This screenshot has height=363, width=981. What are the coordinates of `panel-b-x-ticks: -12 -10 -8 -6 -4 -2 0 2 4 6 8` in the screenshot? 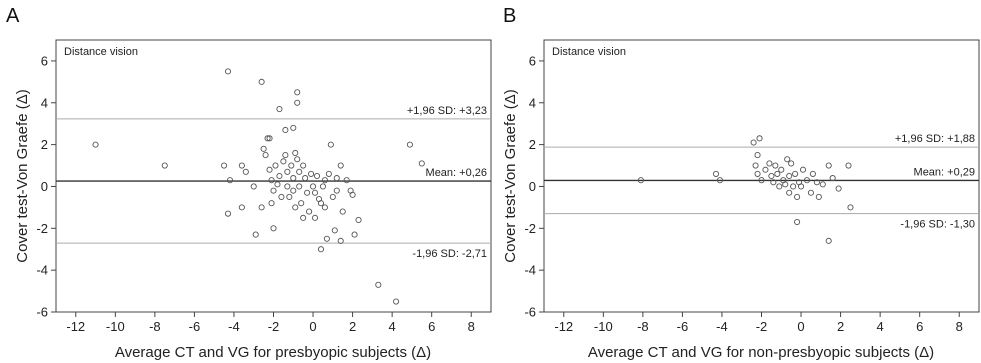 It's located at (758, 323).